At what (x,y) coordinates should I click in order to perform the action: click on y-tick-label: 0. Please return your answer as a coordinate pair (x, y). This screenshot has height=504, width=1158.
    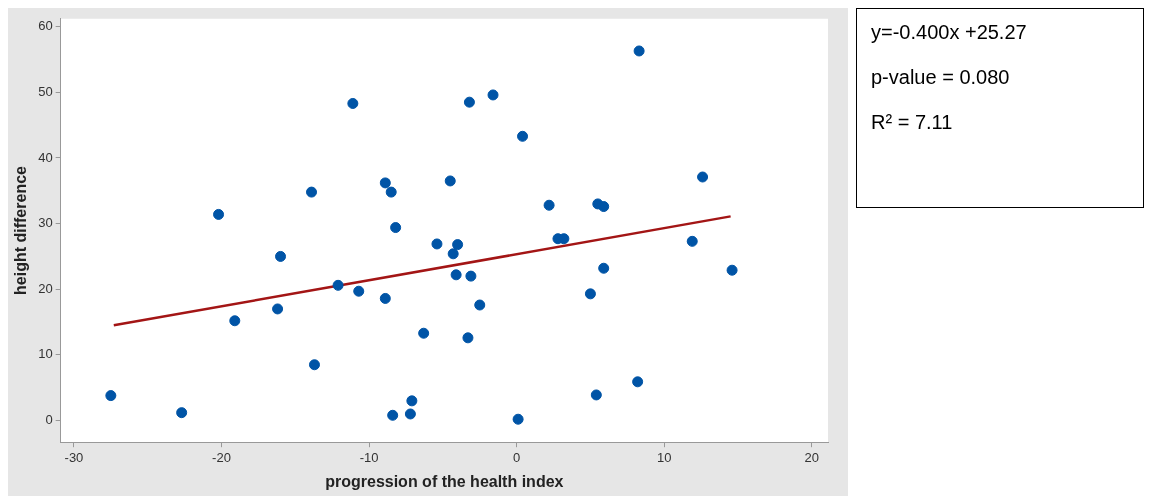
    Looking at the image, I should click on (49, 420).